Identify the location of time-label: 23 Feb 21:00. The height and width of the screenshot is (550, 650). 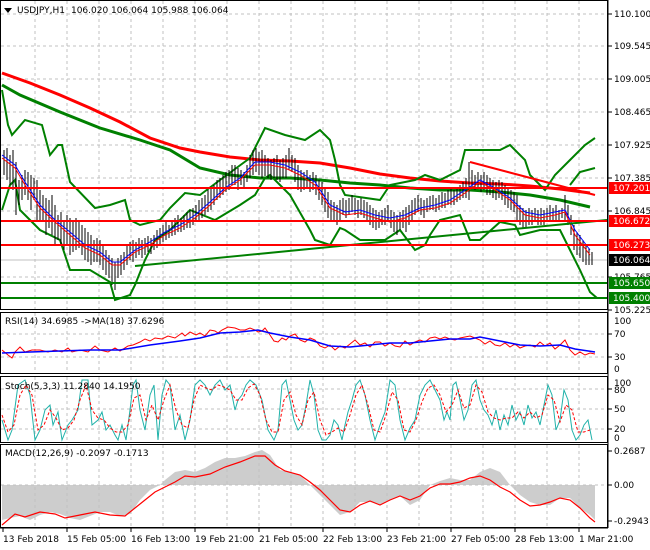
(416, 540).